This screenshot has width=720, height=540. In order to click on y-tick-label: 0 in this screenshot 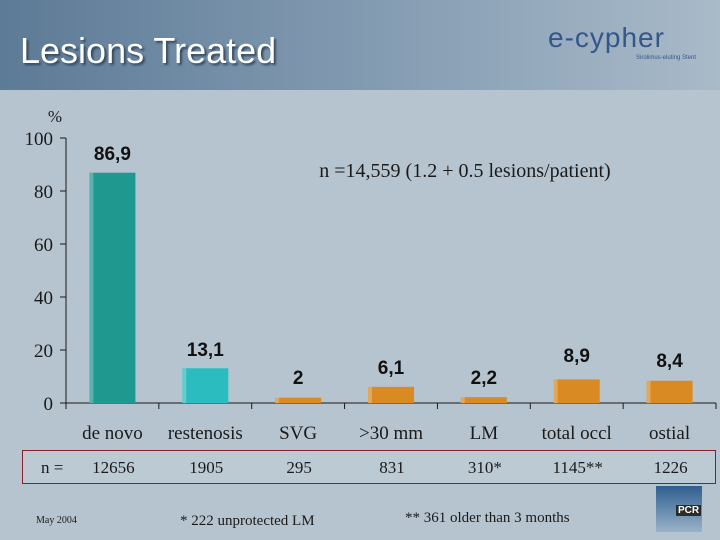, I will do `click(49, 404)`.